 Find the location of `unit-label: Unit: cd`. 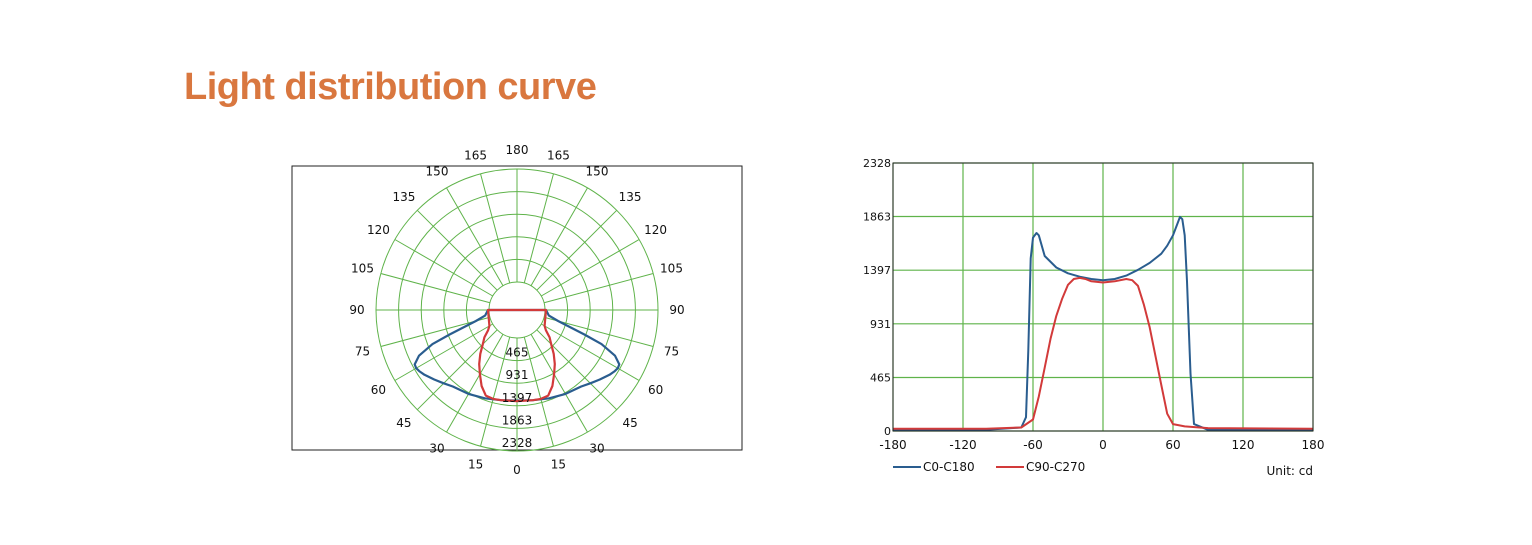

unit-label: Unit: cd is located at coordinates (1290, 471).